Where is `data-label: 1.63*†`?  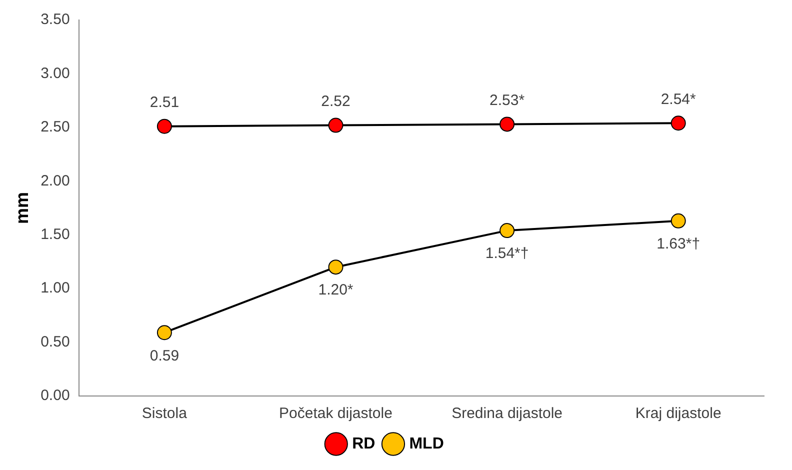
data-label: 1.63*† is located at coordinates (678, 244).